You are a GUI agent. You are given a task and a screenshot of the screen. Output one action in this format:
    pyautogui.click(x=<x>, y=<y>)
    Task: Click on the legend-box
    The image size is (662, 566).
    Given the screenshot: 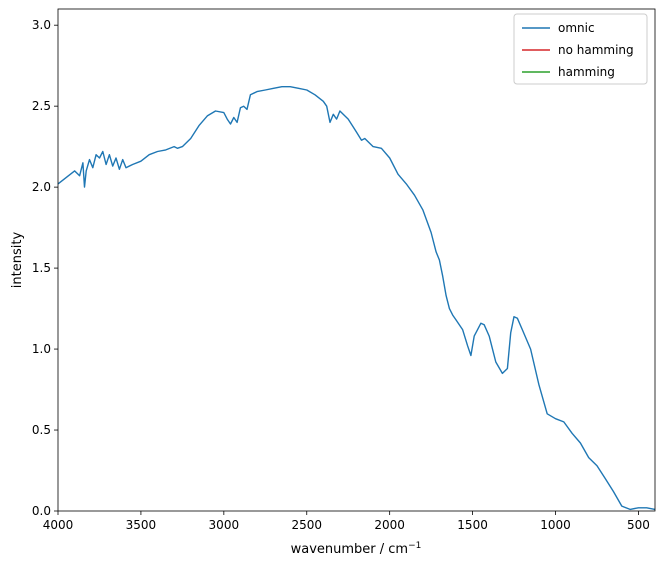 What is the action you would take?
    pyautogui.click(x=580, y=49)
    